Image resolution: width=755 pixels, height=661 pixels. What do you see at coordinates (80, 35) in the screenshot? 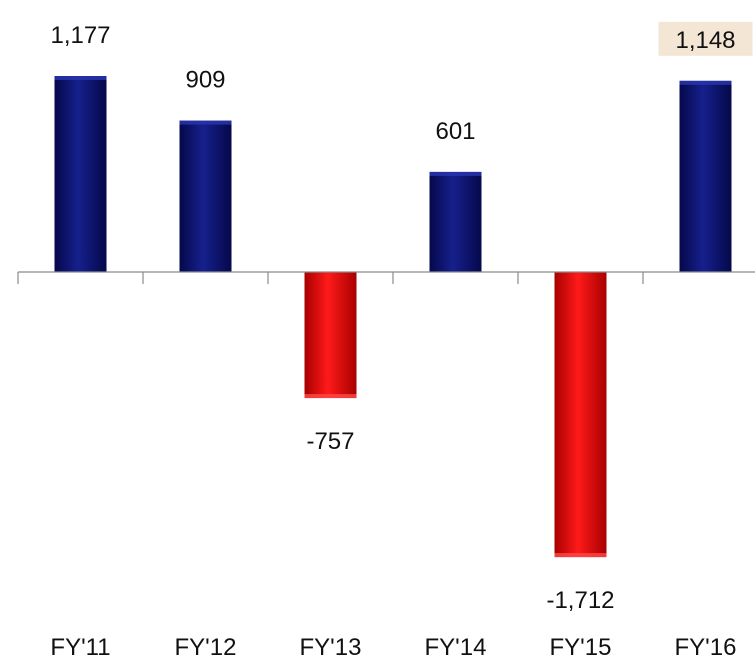
I see `data-label: 1,177` at bounding box center [80, 35].